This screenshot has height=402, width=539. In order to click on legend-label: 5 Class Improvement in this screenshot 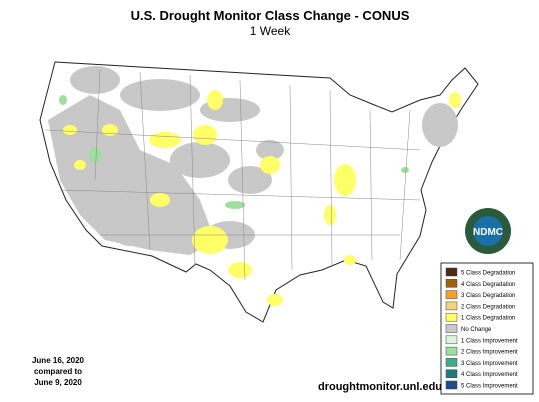, I will do `click(489, 387)`.